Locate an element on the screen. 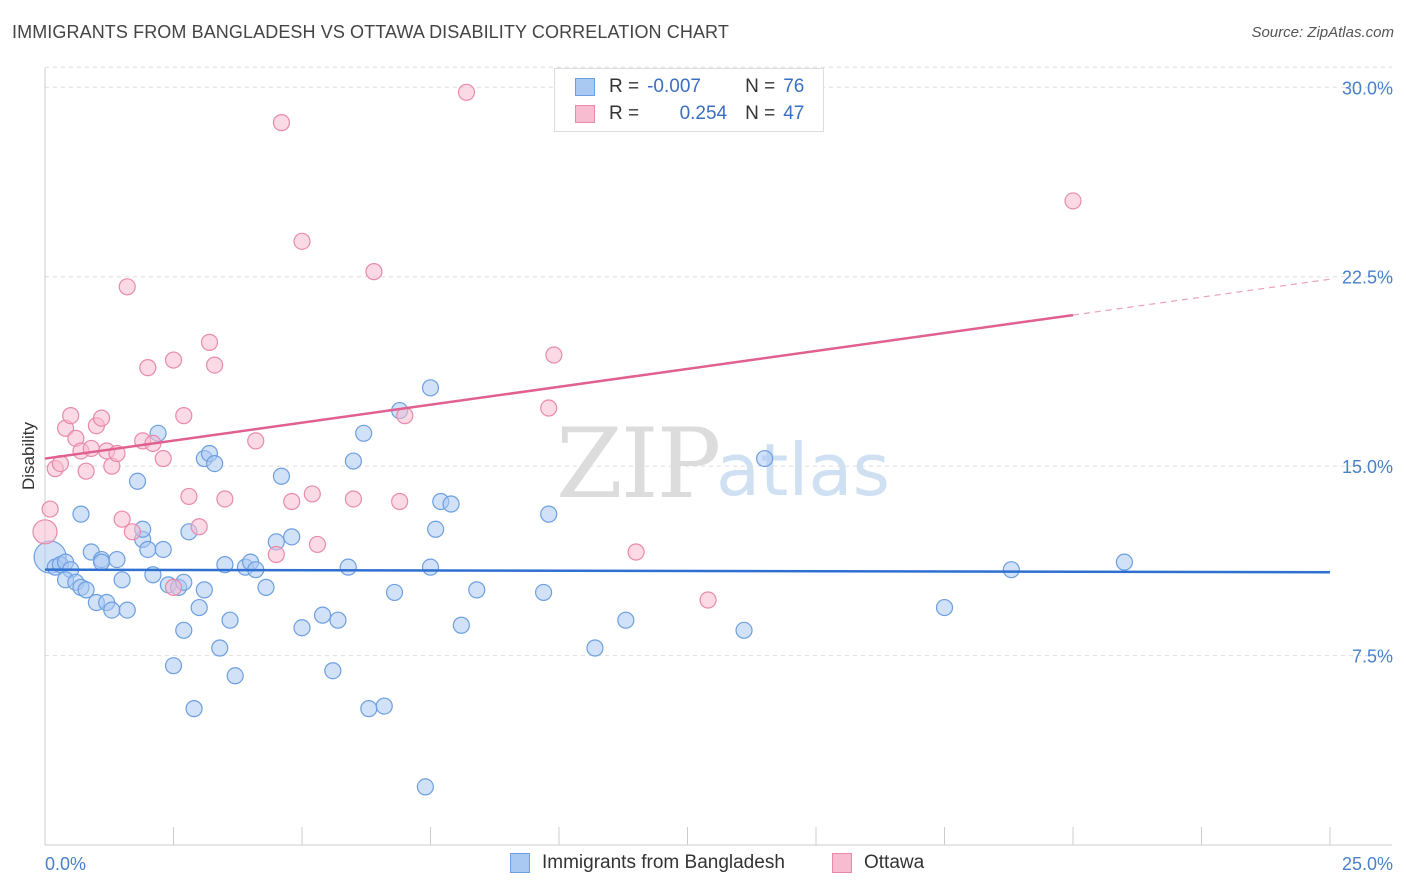 The height and width of the screenshot is (892, 1406). bottom-legend-swatch-ottawa is located at coordinates (842, 863).